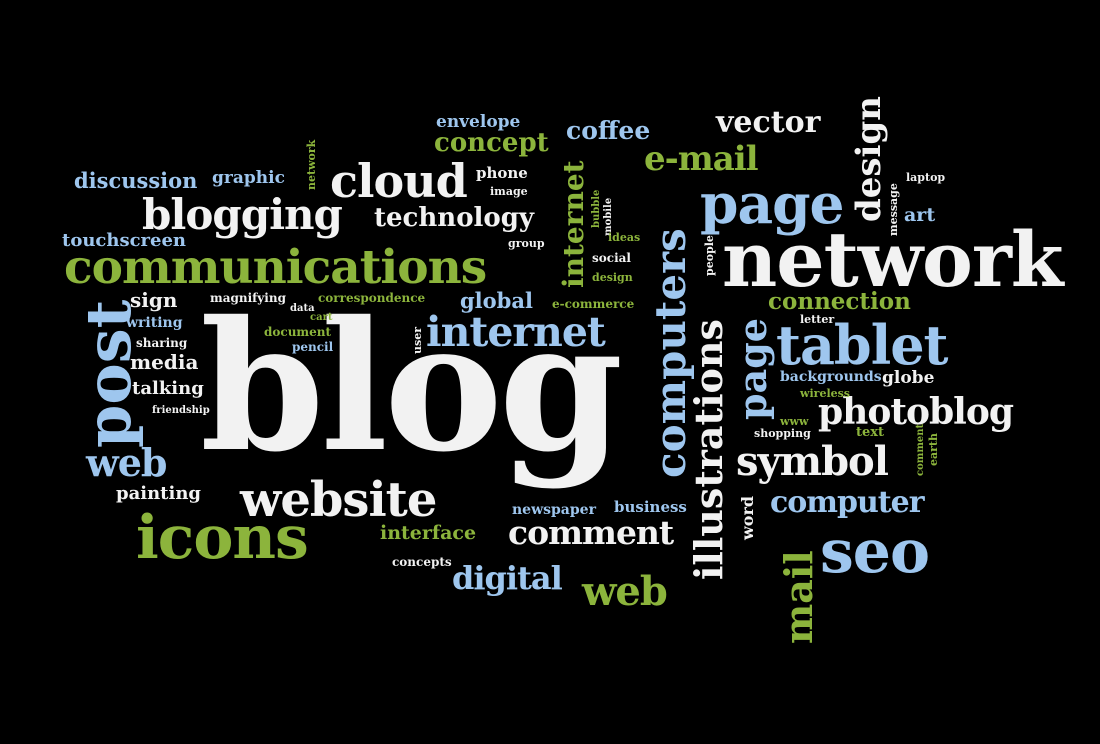 The width and height of the screenshot is (1100, 744). What do you see at coordinates (596, 208) in the screenshot?
I see `word-bubble: bubble` at bounding box center [596, 208].